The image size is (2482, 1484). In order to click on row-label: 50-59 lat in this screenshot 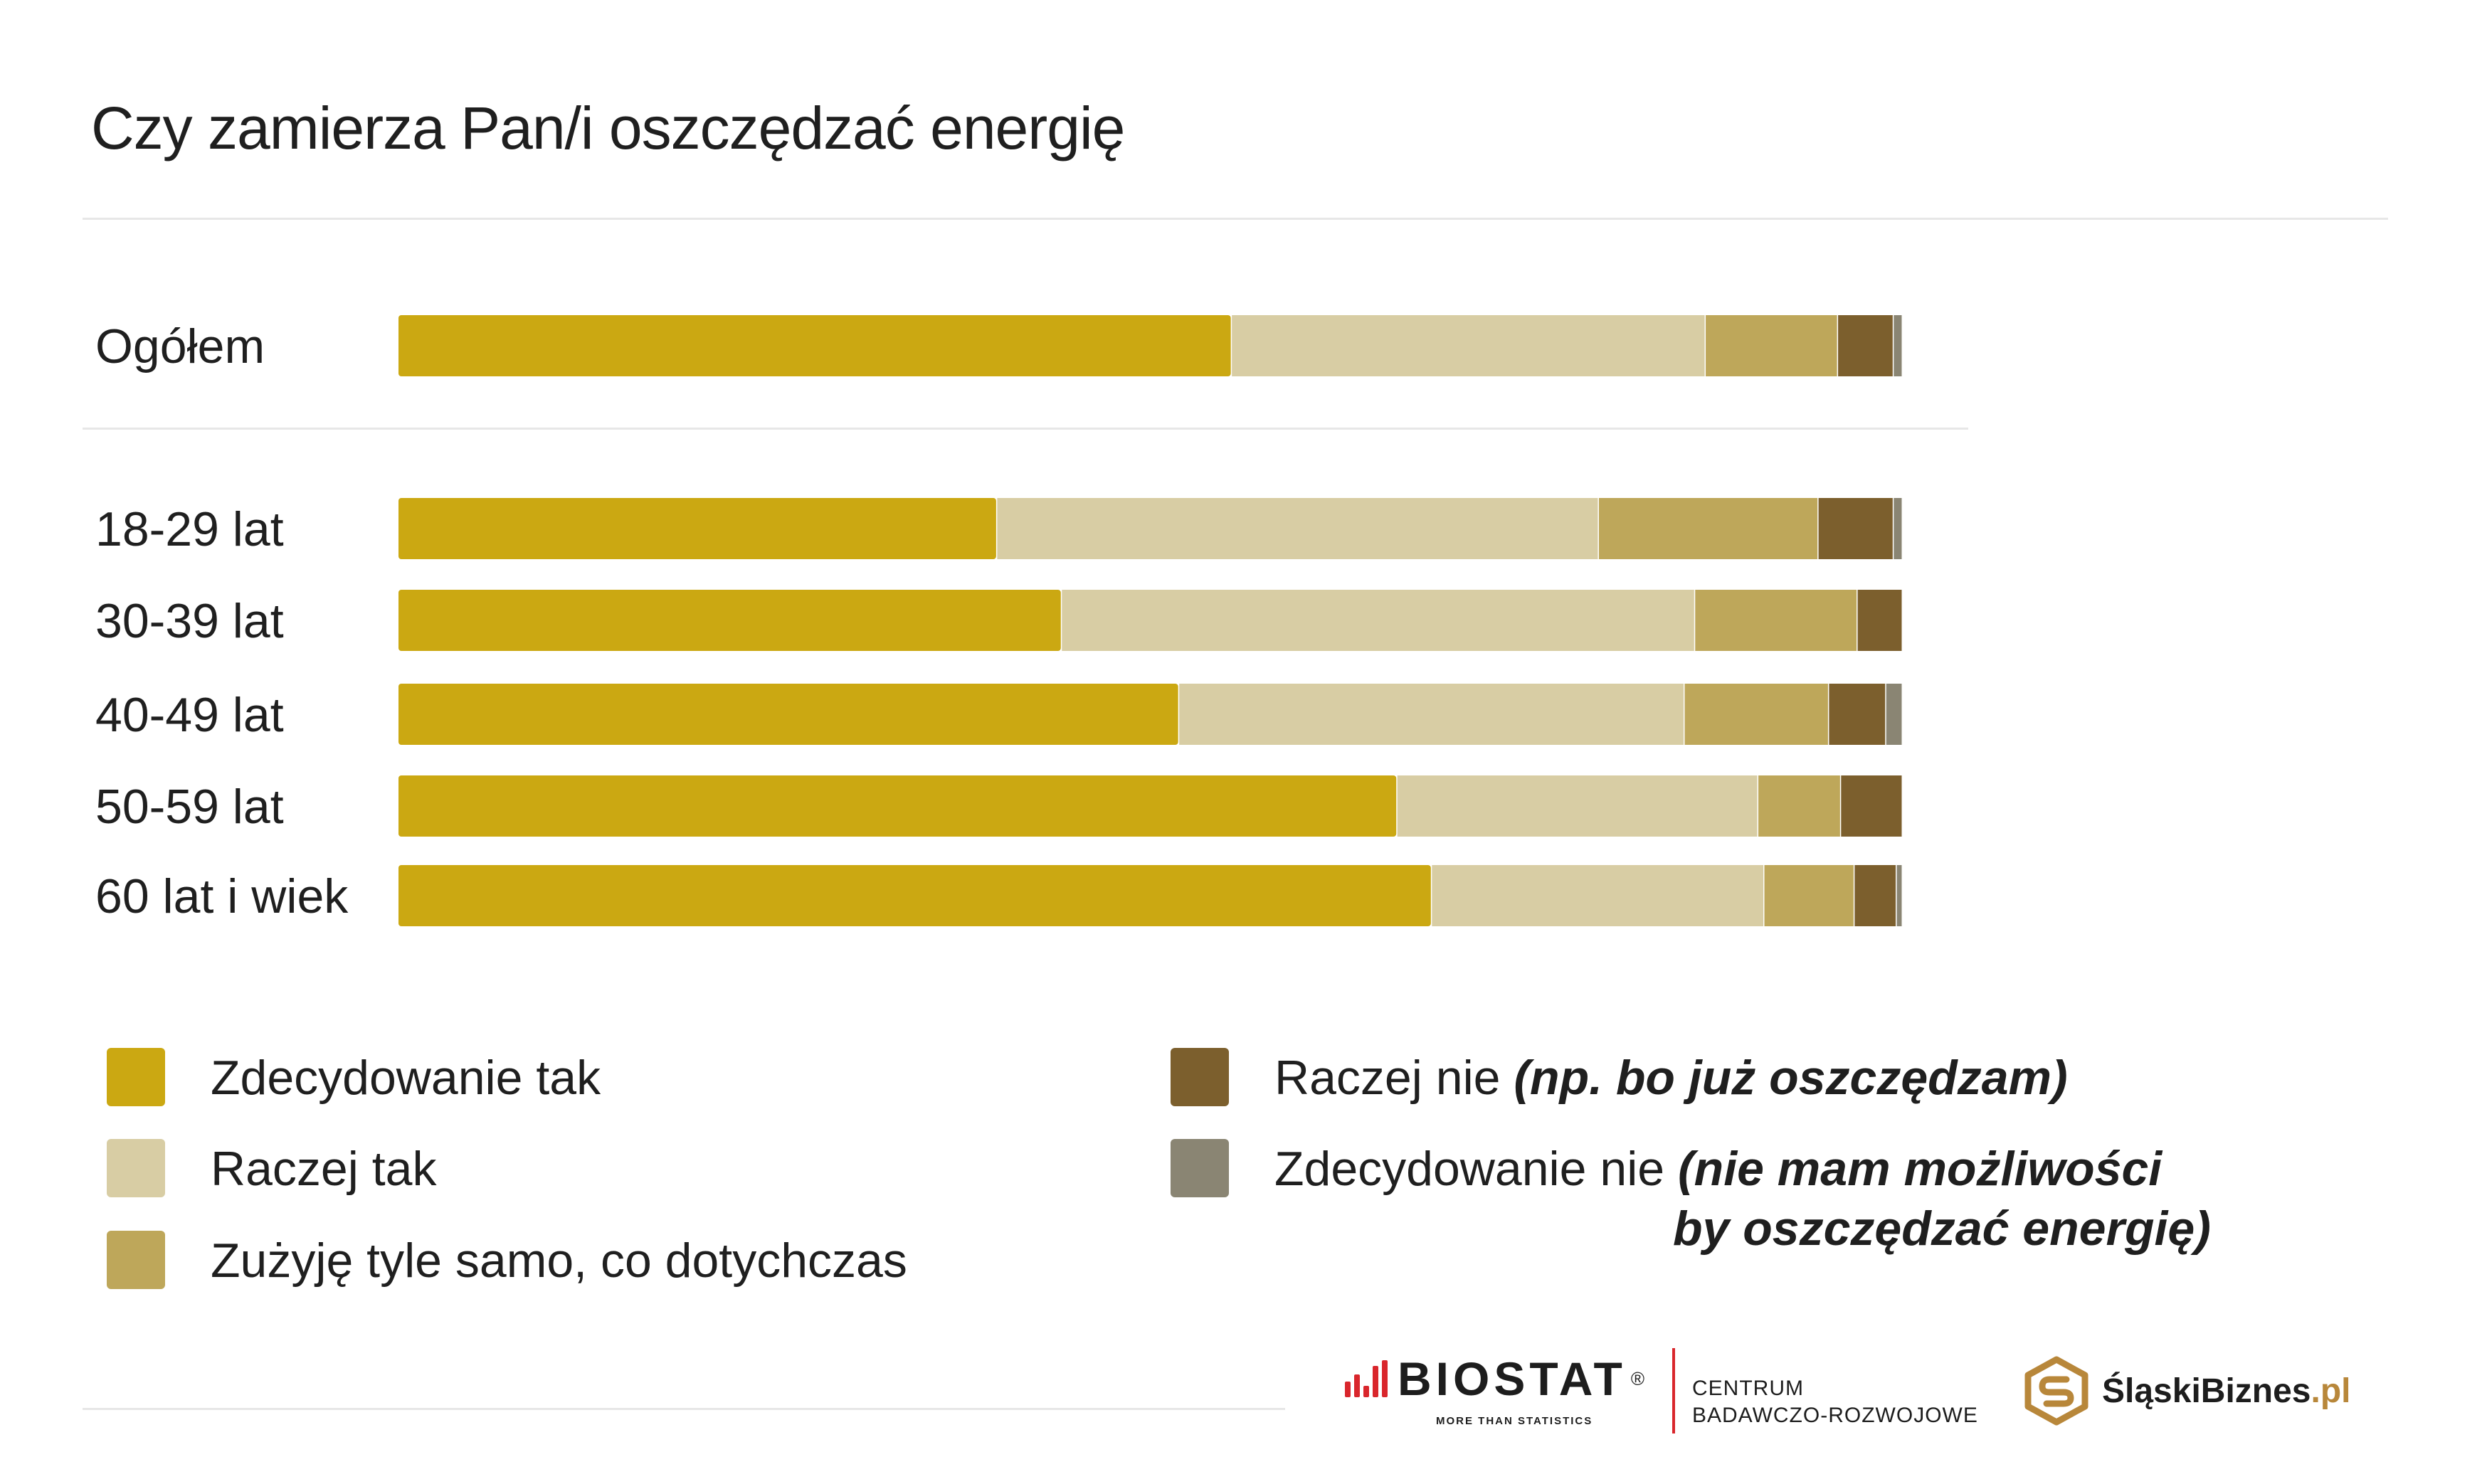, I will do `click(189, 807)`.